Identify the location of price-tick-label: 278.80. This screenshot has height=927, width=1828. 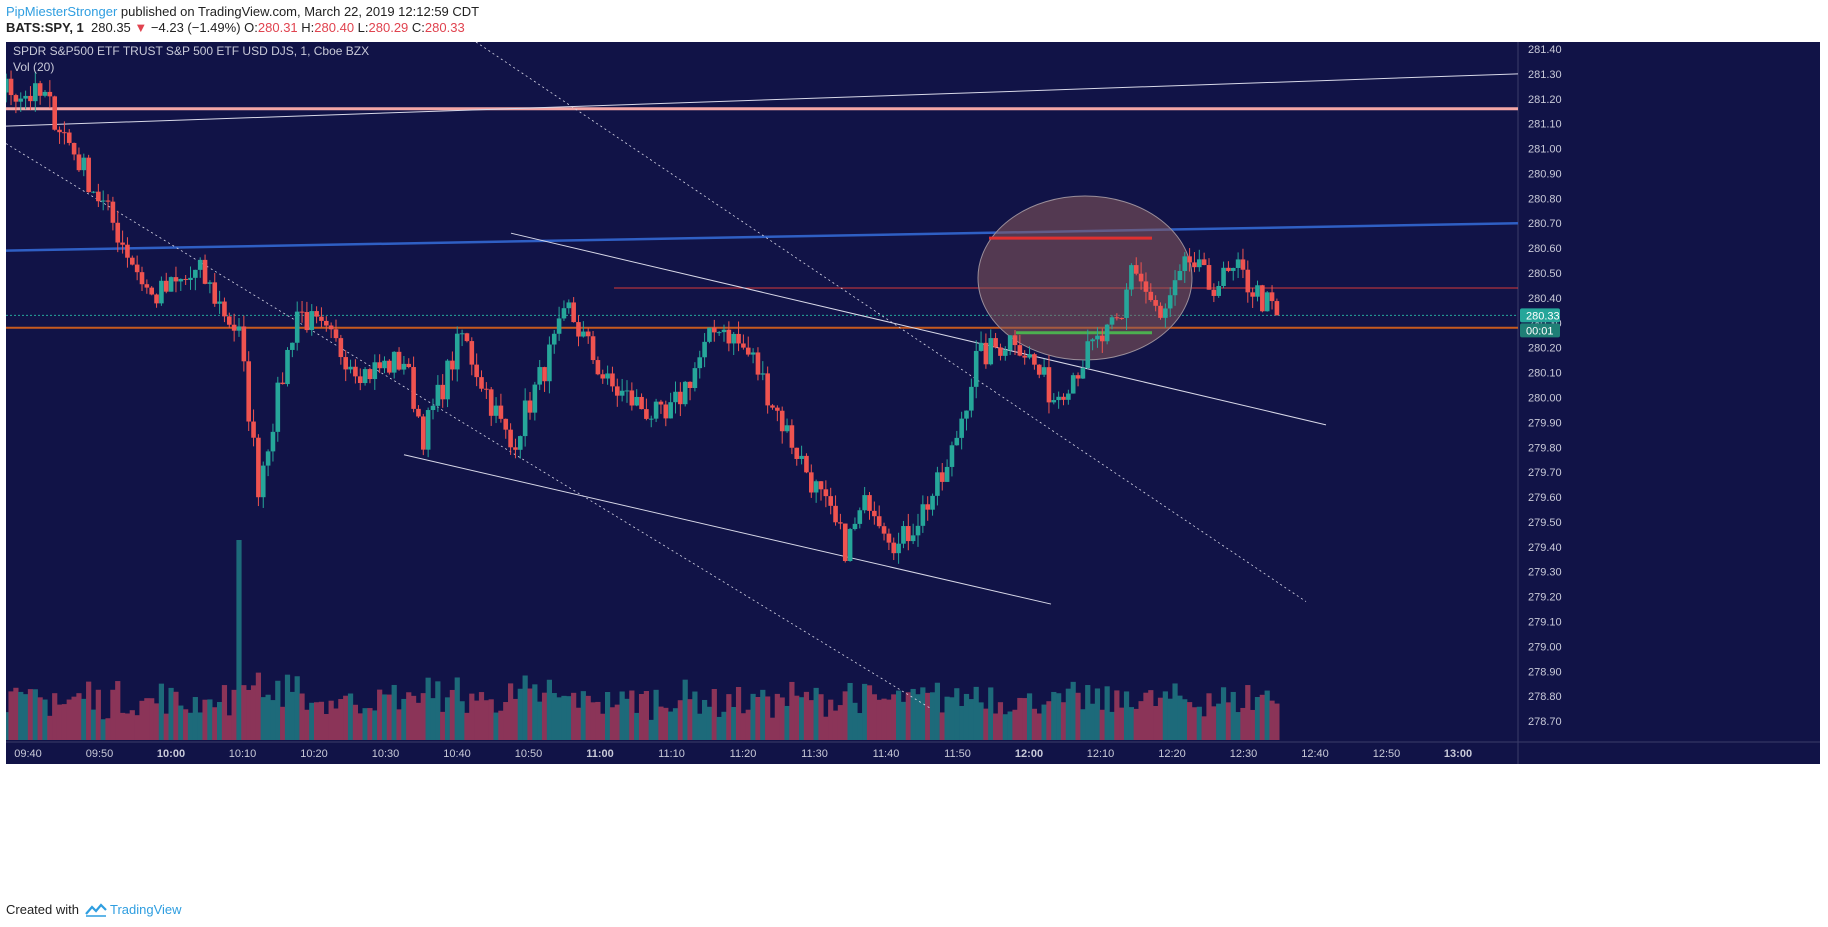
(1545, 697).